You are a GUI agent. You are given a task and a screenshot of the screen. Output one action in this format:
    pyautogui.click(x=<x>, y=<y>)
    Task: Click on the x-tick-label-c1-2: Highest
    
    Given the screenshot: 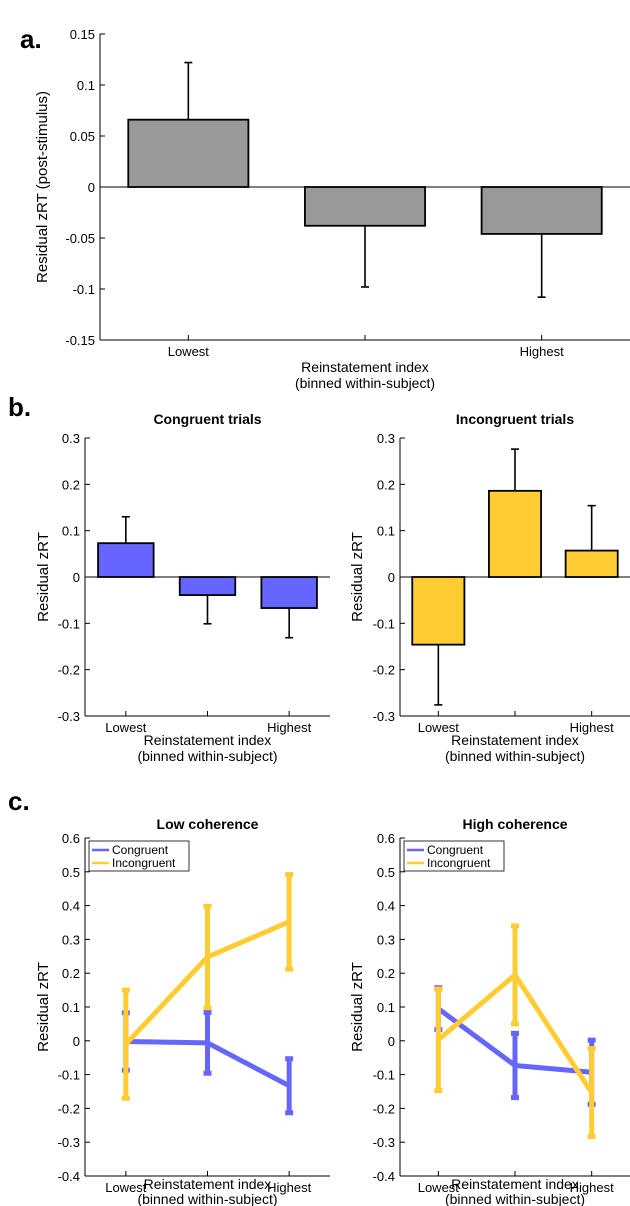 What is the action you would take?
    pyautogui.click(x=289, y=1187)
    